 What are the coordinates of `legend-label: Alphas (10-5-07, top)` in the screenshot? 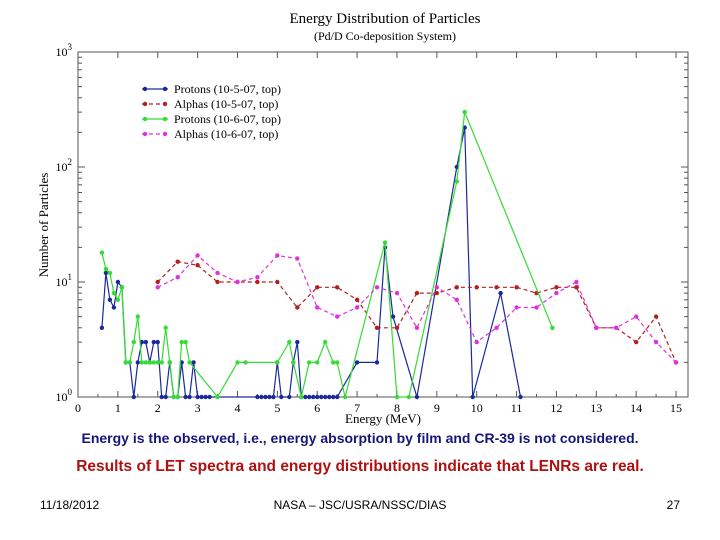 It's located at (226, 104).